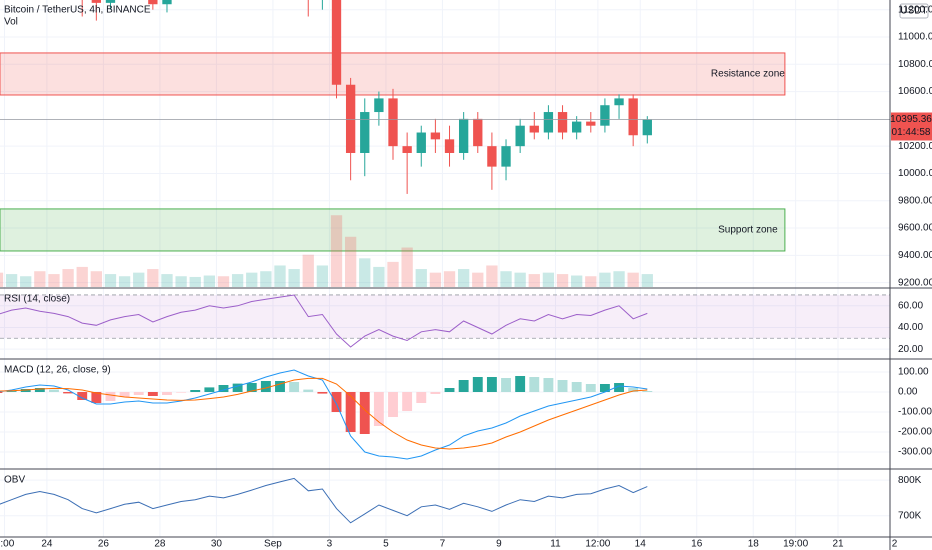  Describe the element at coordinates (915, 64) in the screenshot. I see `y-tick-label: 10800.00` at that location.